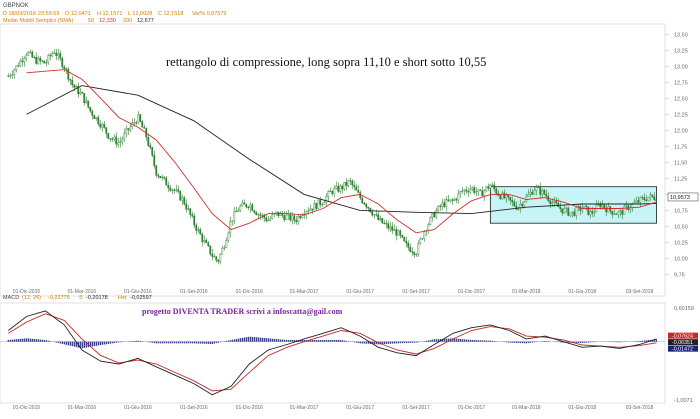 The image size is (700, 419). What do you see at coordinates (526, 408) in the screenshot?
I see `macd-x-tick: 01-Mar-2018` at bounding box center [526, 408].